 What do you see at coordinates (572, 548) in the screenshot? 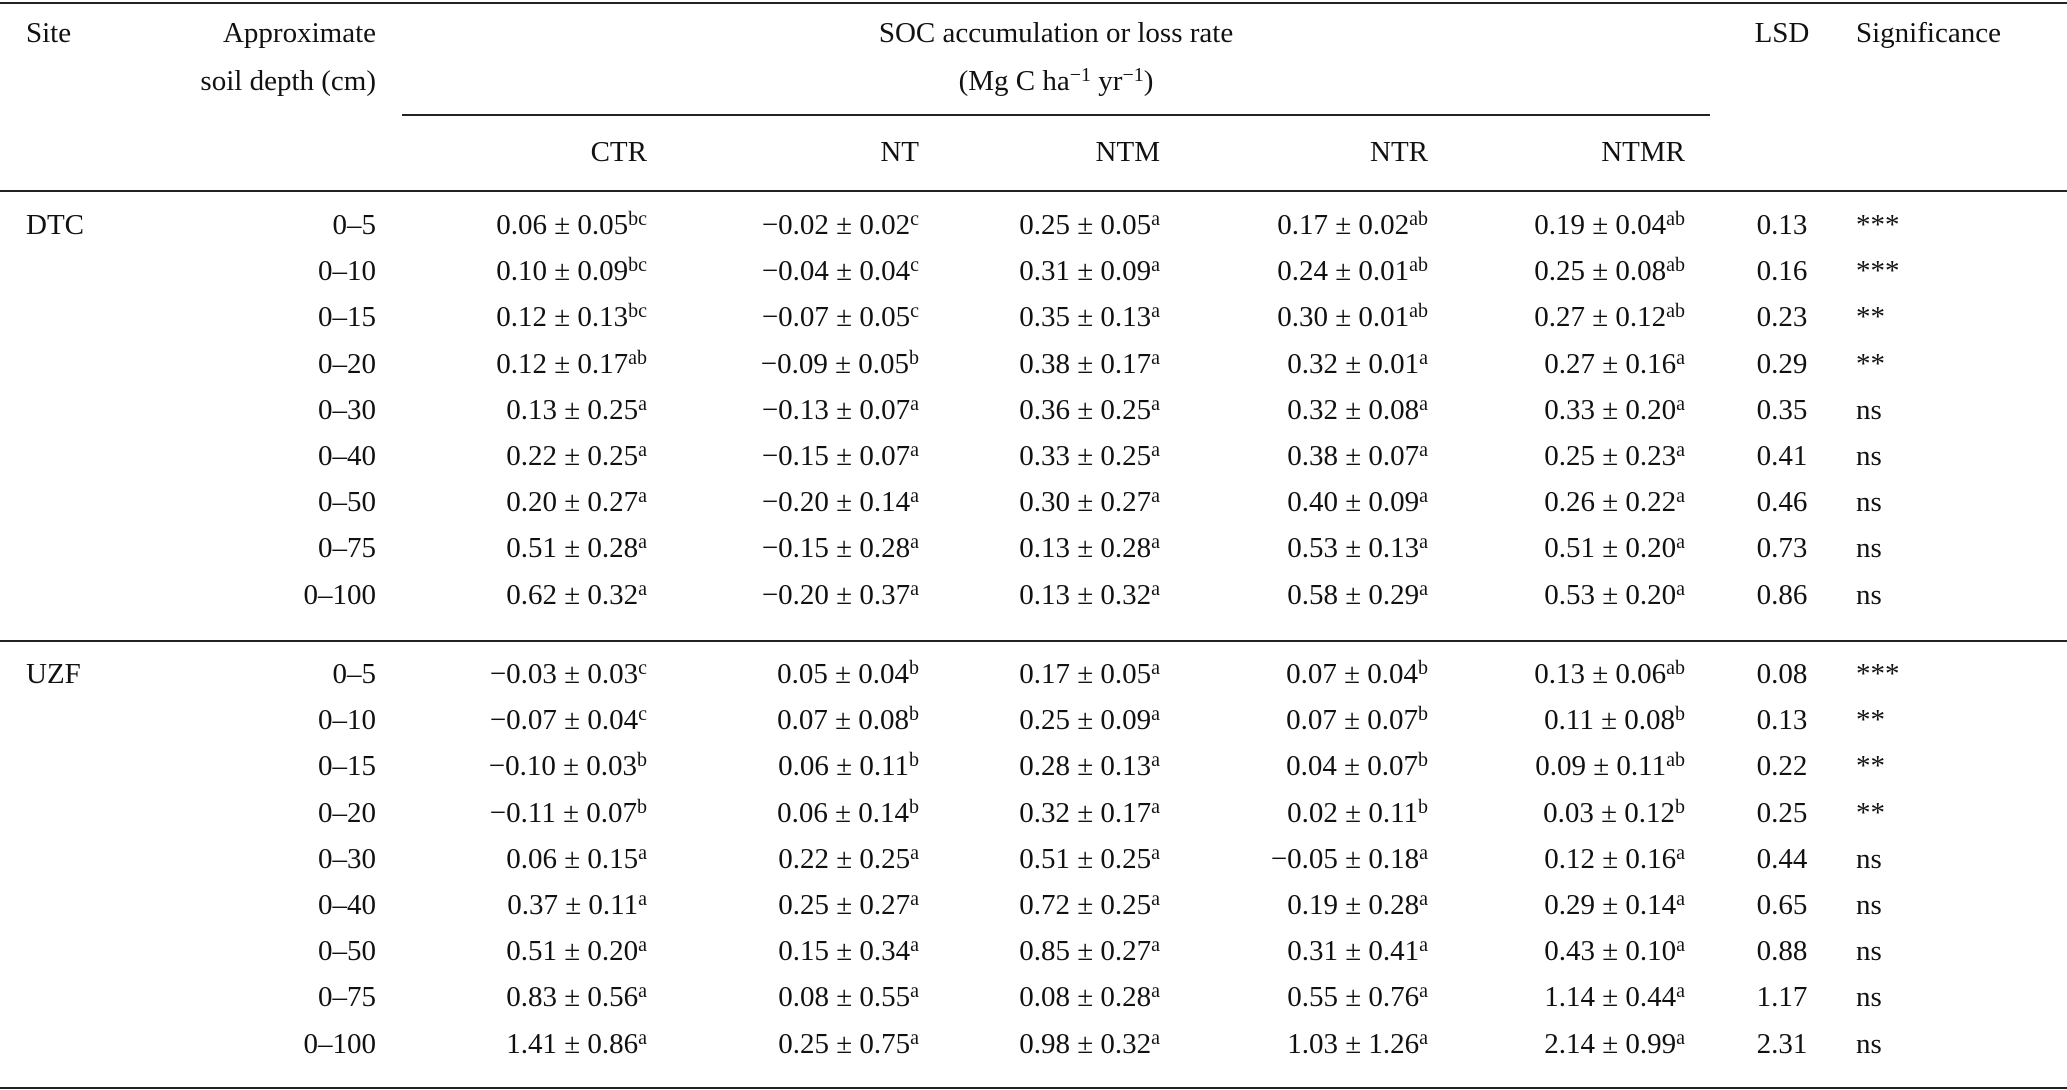
I see `rate-value: 0.51 ± 0.28` at bounding box center [572, 548].